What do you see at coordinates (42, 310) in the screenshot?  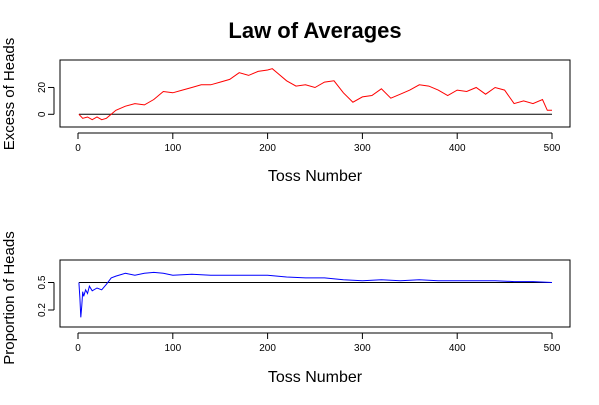 I see `y-tick-label: 0.2` at bounding box center [42, 310].